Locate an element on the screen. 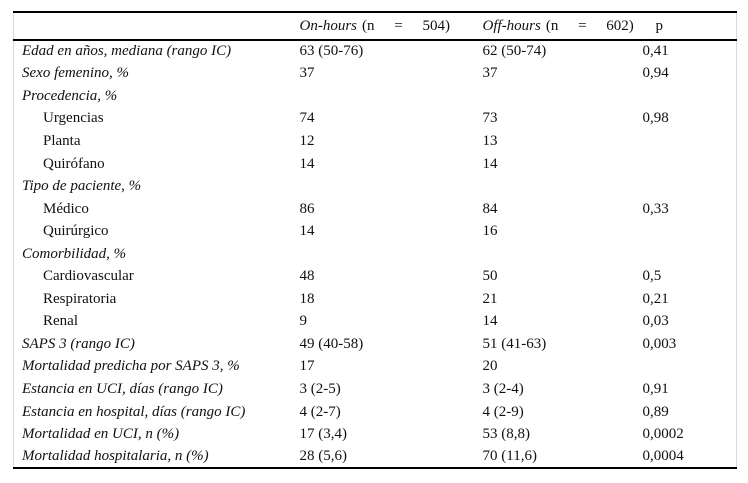  row-label: Comorbilidad, % is located at coordinates (74, 253).